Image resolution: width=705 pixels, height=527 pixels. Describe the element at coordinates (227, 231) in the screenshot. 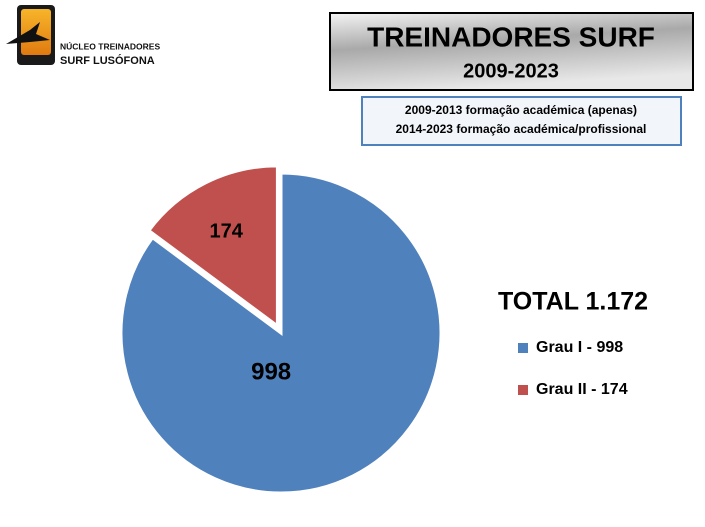

I see `data-label: 174` at that location.